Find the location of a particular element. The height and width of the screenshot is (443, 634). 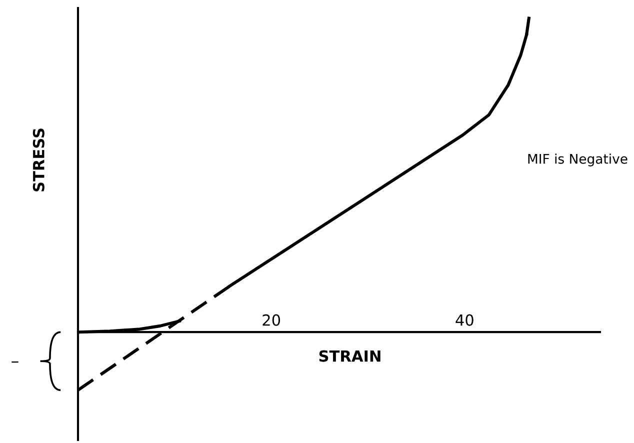

x-tick-label: 40 is located at coordinates (465, 320).